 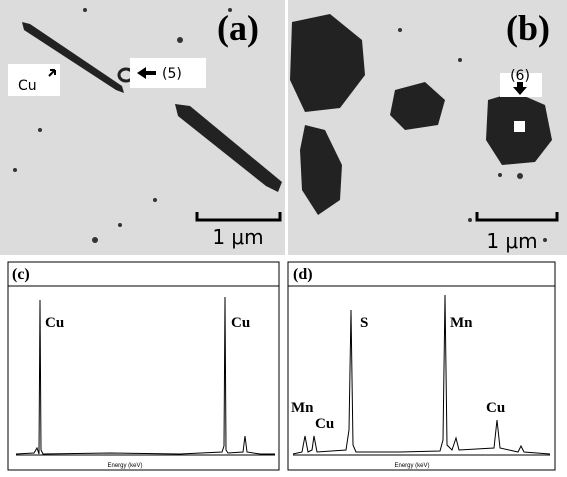 What do you see at coordinates (21, 274) in the screenshot?
I see `panel-label: (c)` at bounding box center [21, 274].